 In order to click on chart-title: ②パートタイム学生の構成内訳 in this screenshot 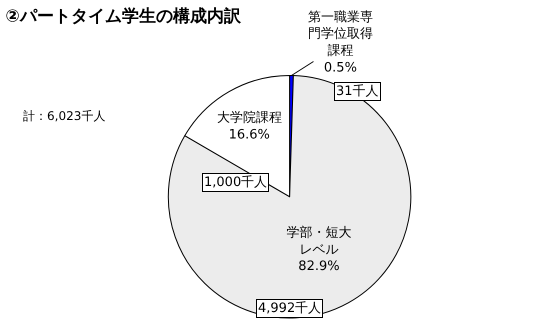, I will do `click(123, 16)`.